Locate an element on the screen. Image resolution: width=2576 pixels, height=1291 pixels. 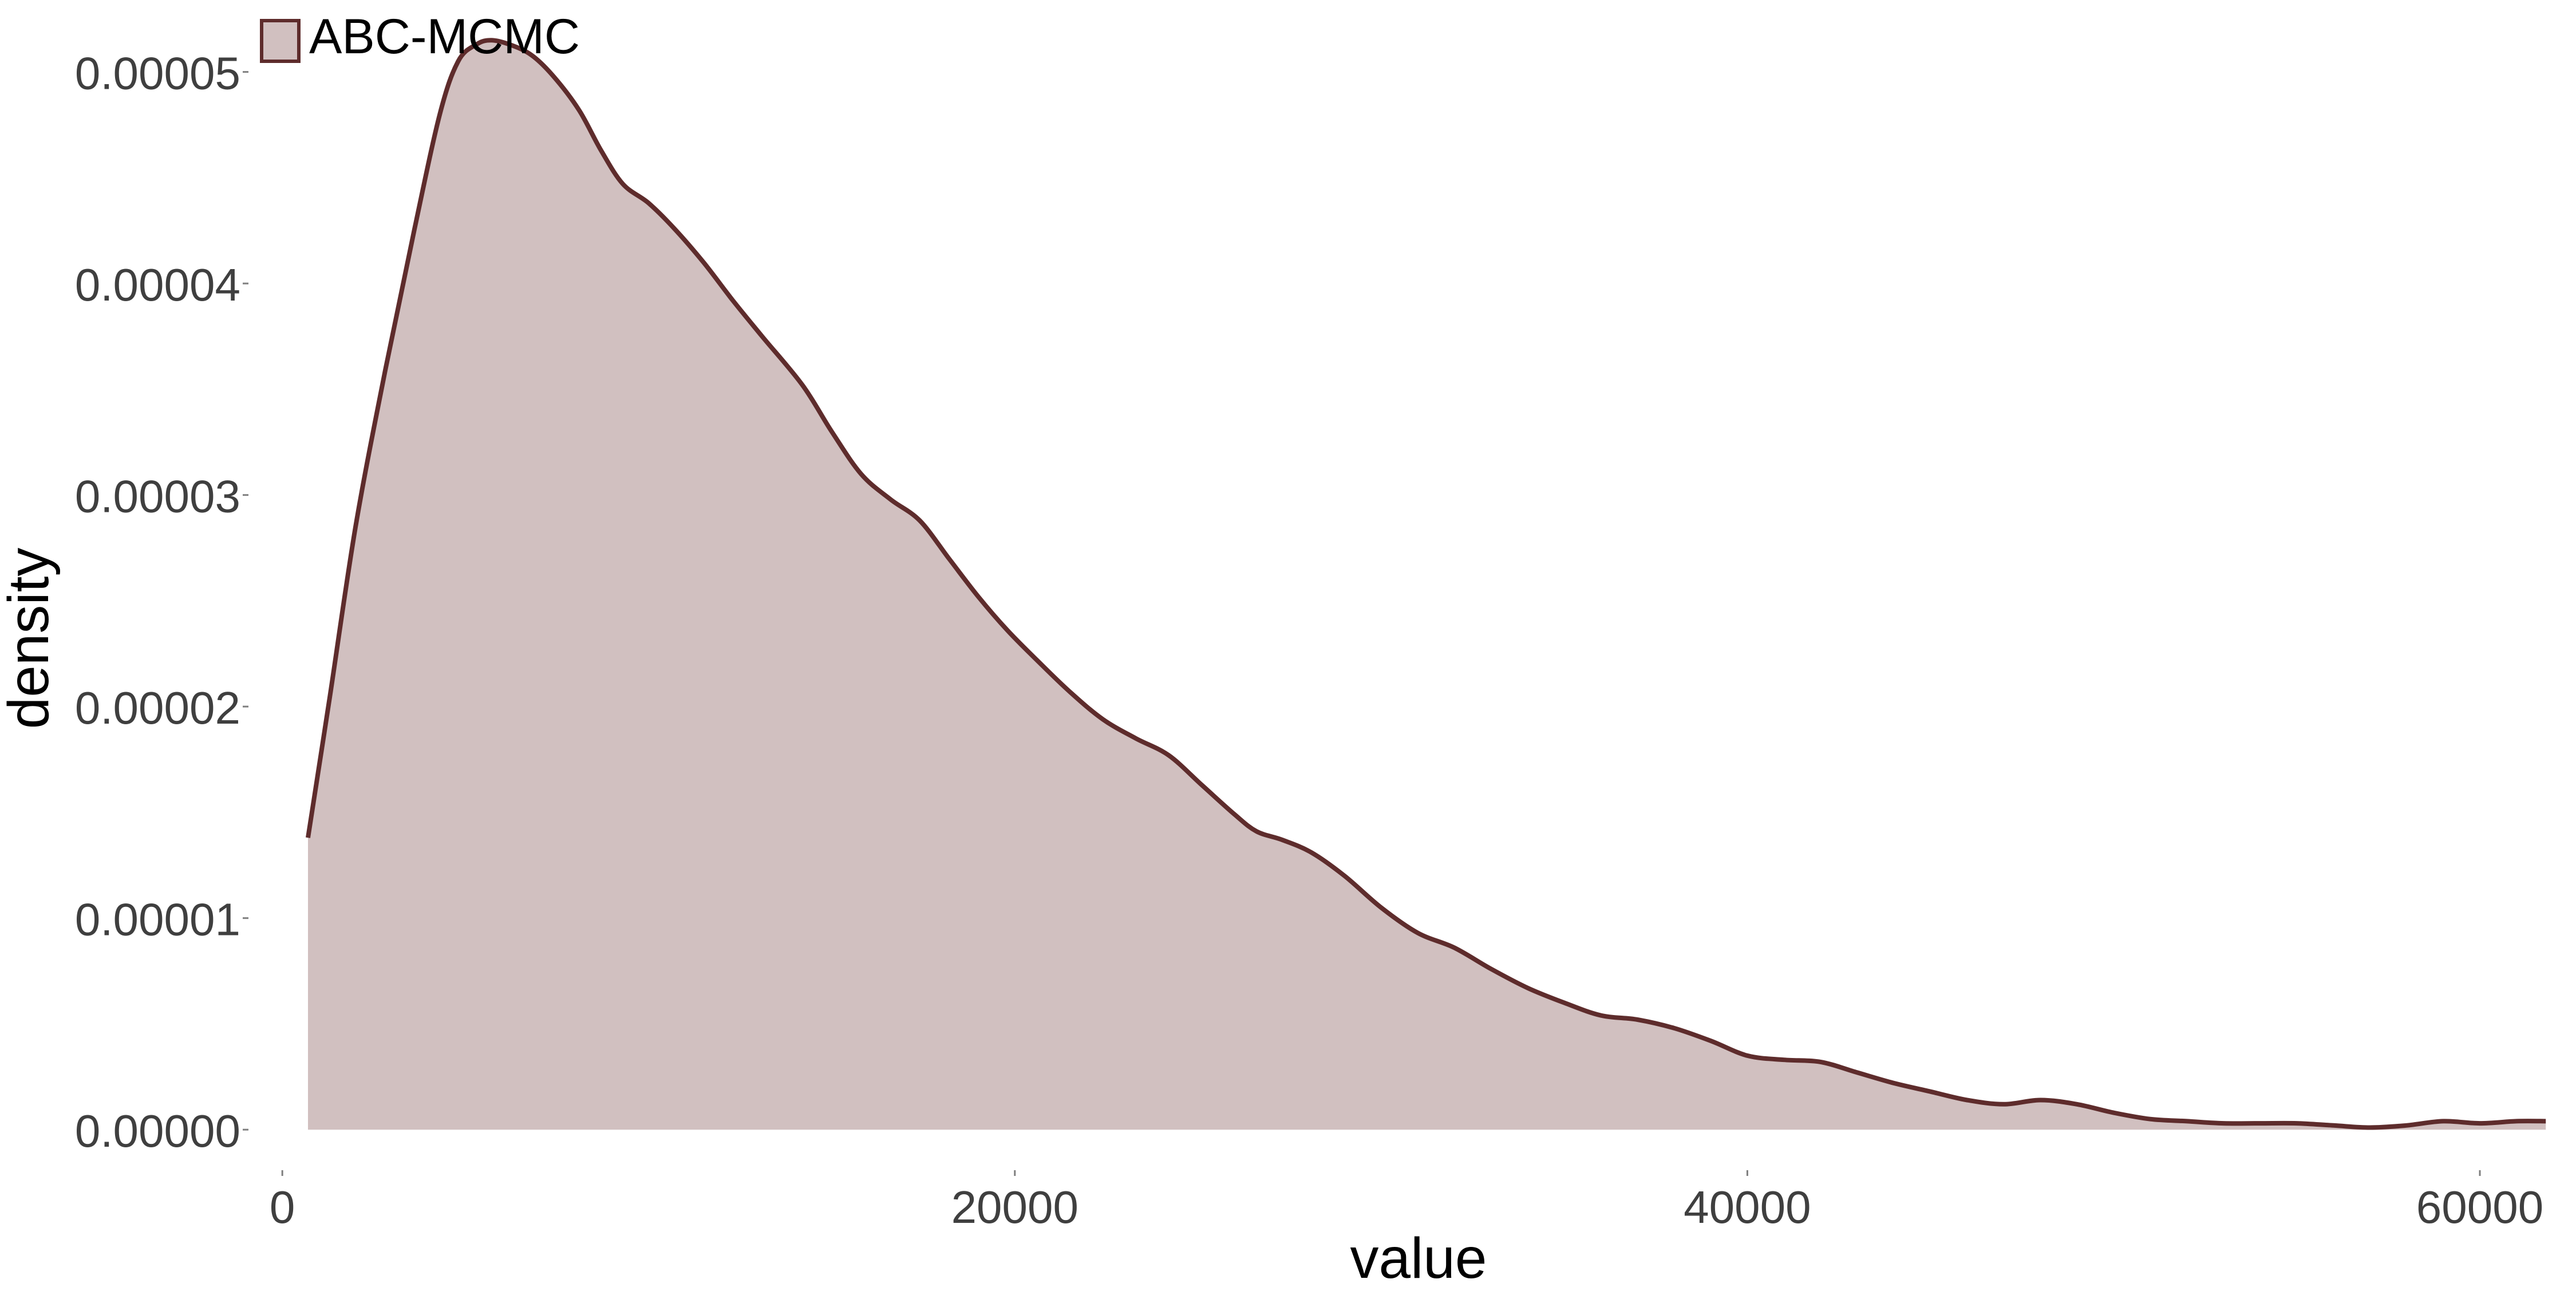
y-axis-title: density is located at coordinates (30, 638).